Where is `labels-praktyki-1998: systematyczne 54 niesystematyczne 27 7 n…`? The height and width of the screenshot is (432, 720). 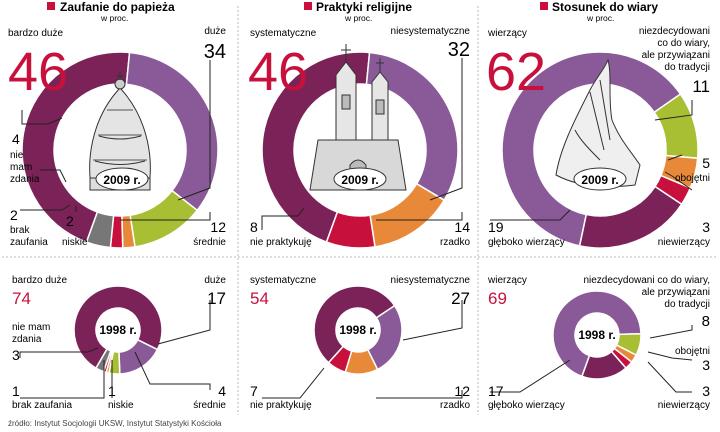 labels-praktyki-1998: systematyczne 54 niesystematyczne 27 7 n… is located at coordinates (360, 343).